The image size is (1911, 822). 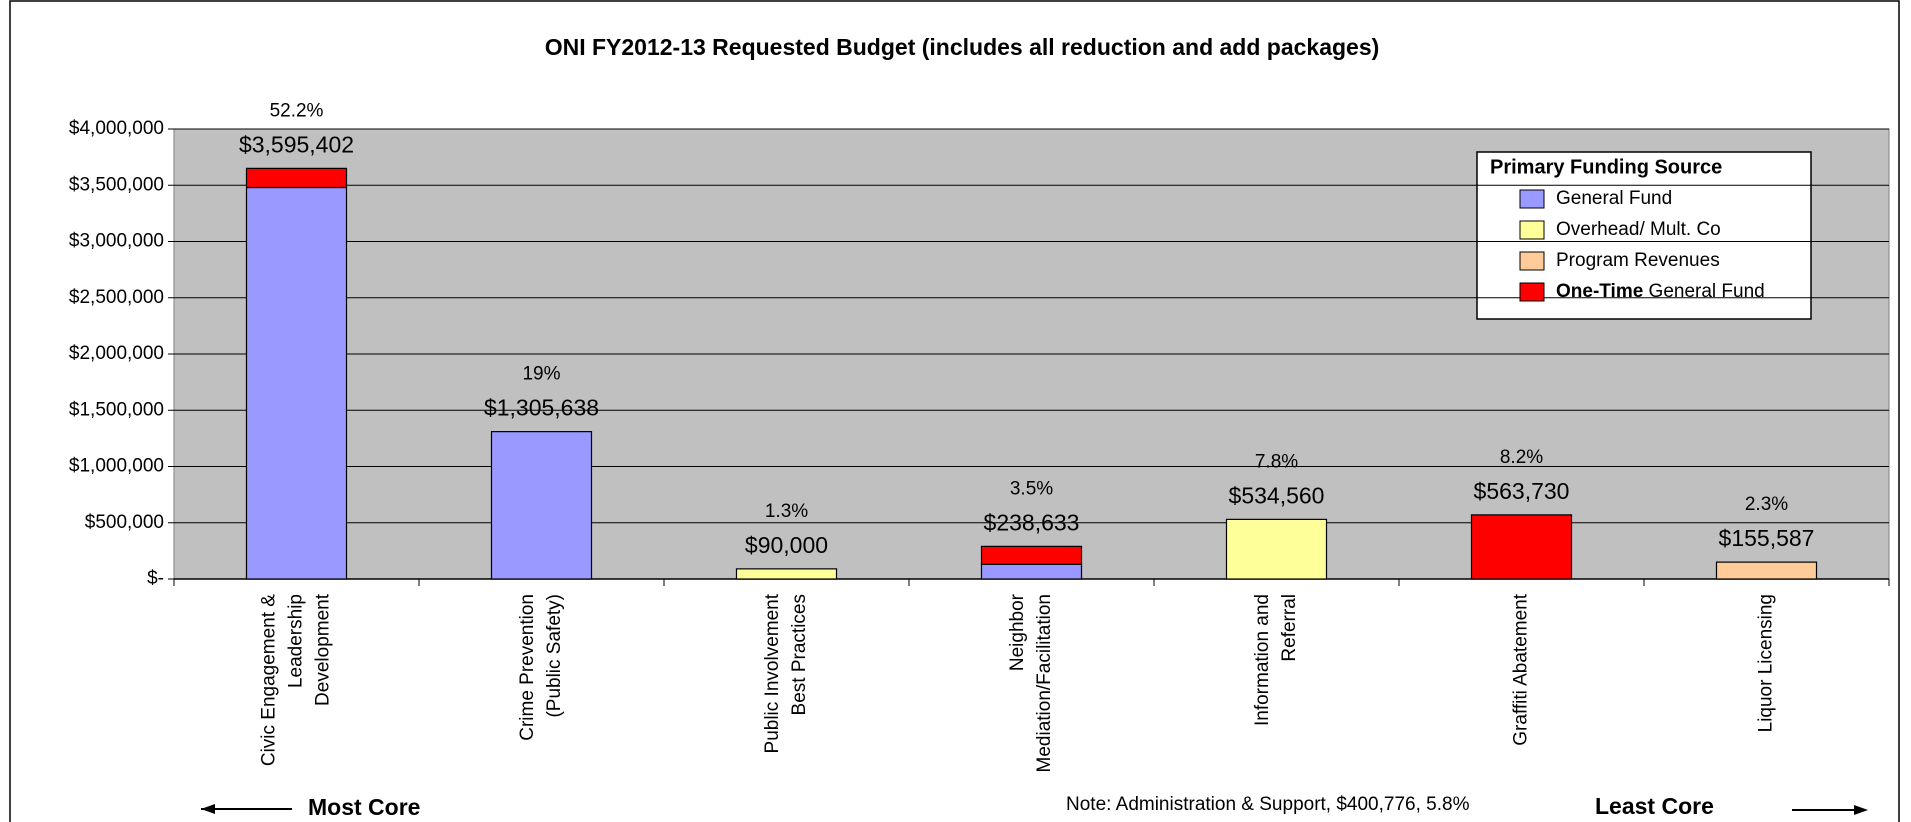 I want to click on total-label: $238,633, so click(x=1032, y=522).